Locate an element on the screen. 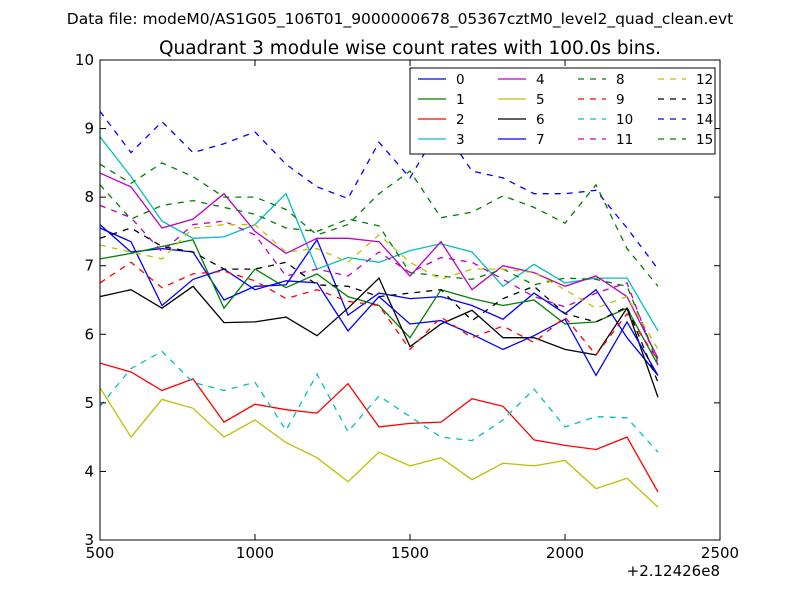 This screenshot has height=600, width=800. legend-box is located at coordinates (562, 111).